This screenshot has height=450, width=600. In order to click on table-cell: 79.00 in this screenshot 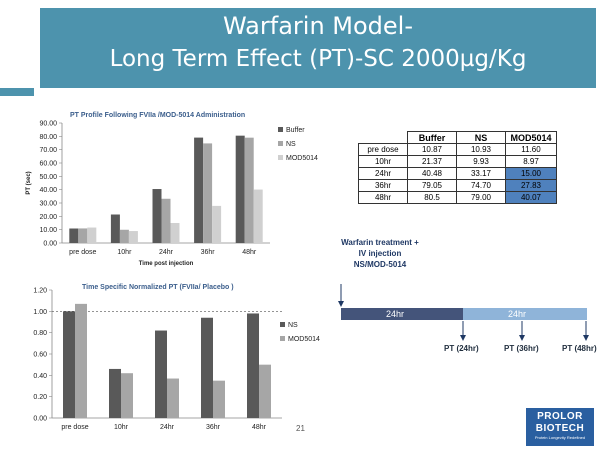, I will do `click(481, 197)`.